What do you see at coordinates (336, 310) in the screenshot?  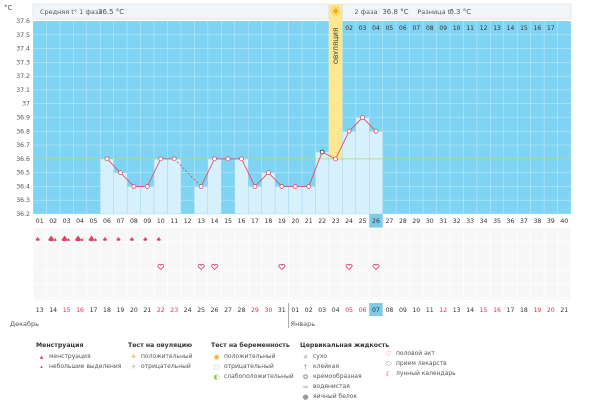 I see `date-label: 04` at bounding box center [336, 310].